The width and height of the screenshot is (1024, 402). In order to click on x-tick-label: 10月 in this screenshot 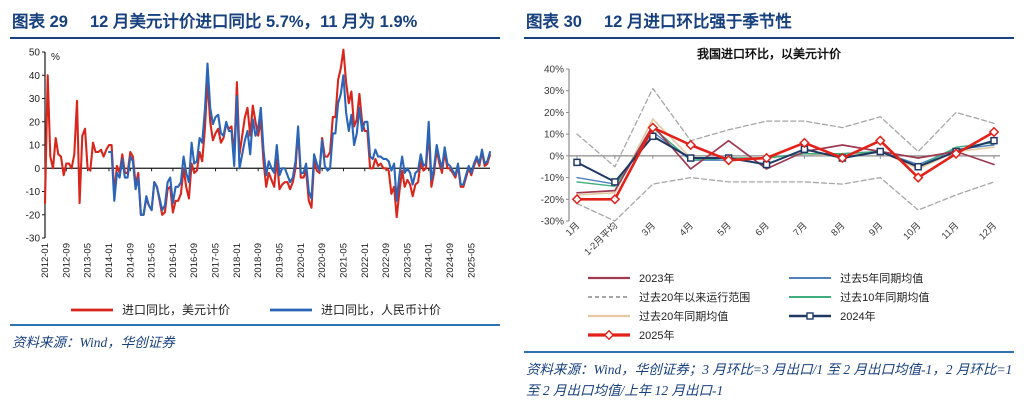, I will do `click(912, 231)`.